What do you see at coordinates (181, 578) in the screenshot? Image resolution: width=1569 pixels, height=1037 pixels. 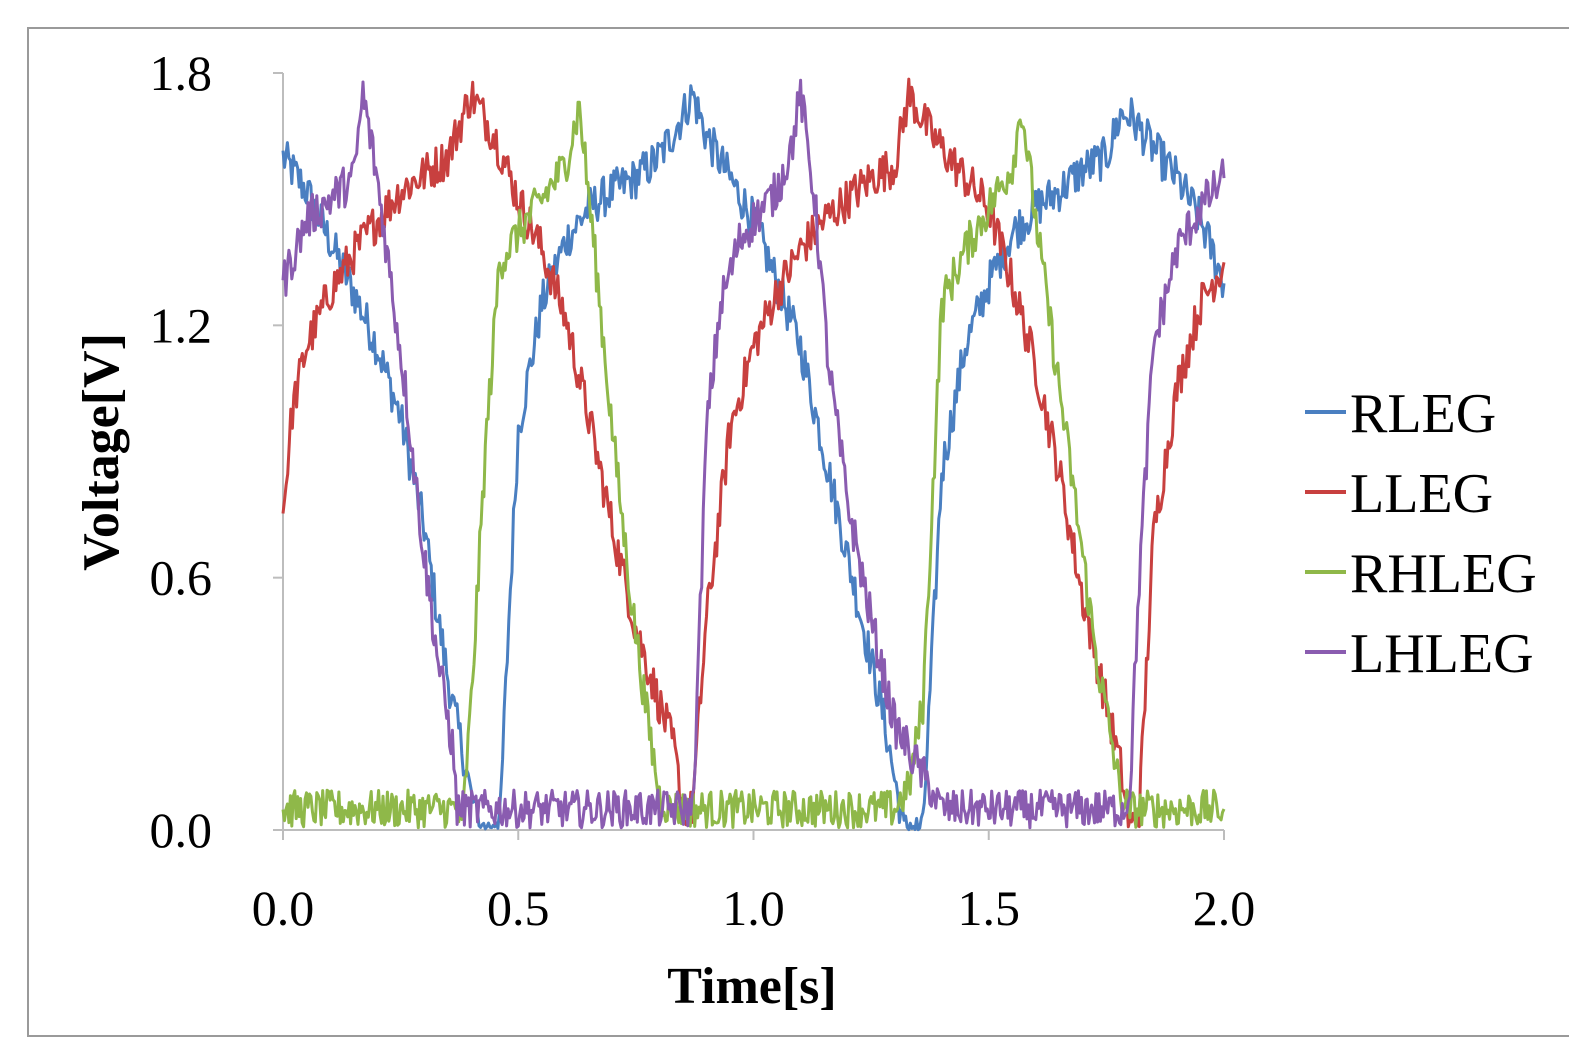 I see `y-tick-label: 0.6` at bounding box center [181, 578].